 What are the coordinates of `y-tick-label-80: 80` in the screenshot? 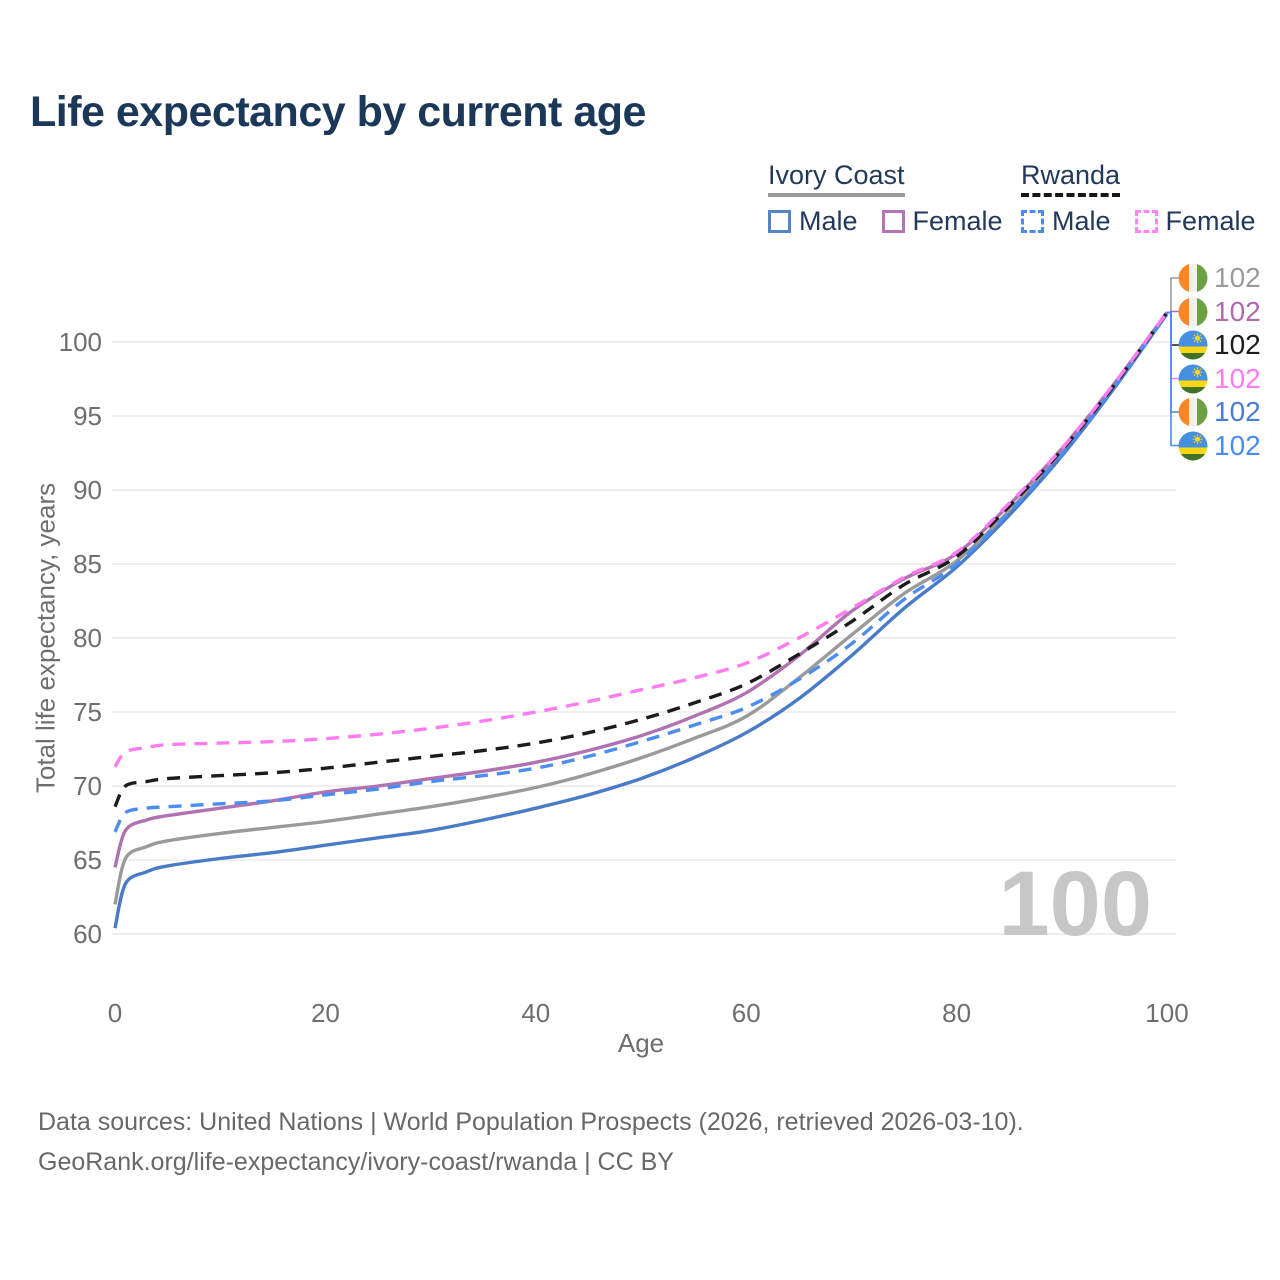 It's located at (87, 638).